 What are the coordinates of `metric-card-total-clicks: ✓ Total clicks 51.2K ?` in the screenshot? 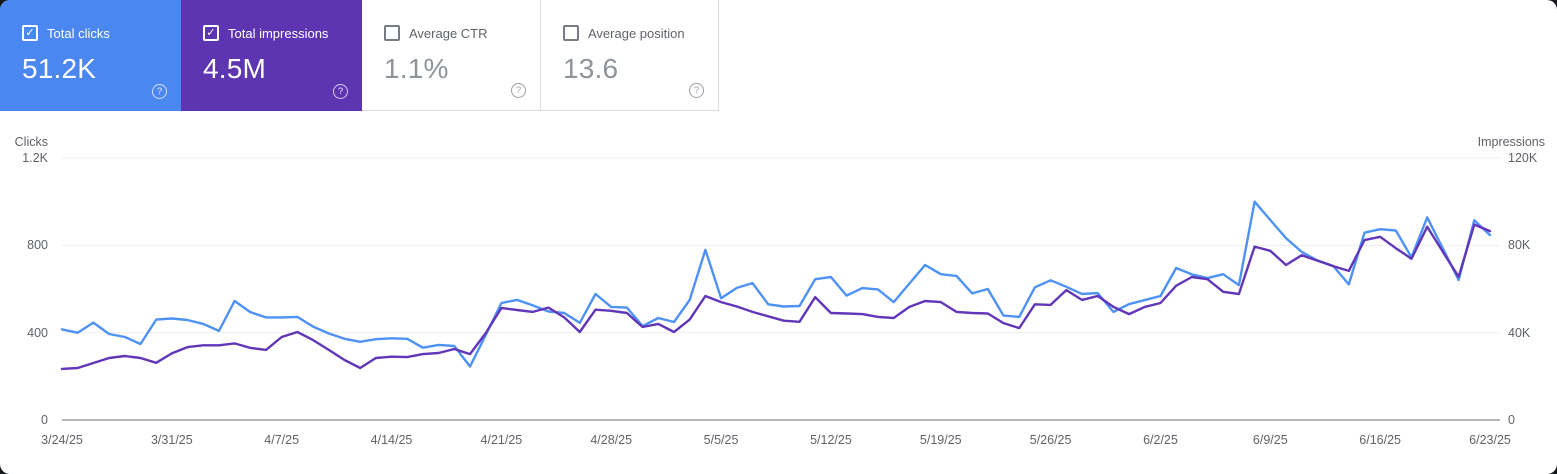 It's located at (90, 55).